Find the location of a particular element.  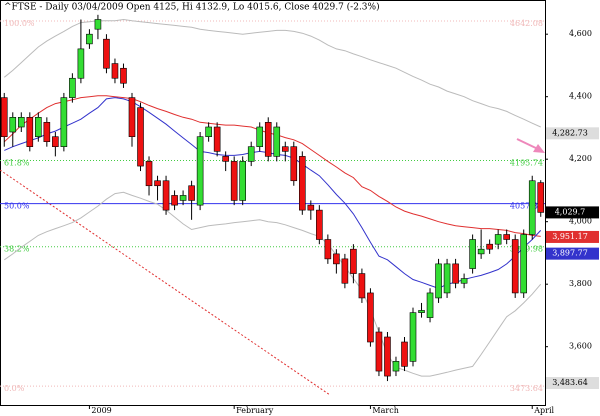

fib-ratio: 0.0% is located at coordinates (14, 388).